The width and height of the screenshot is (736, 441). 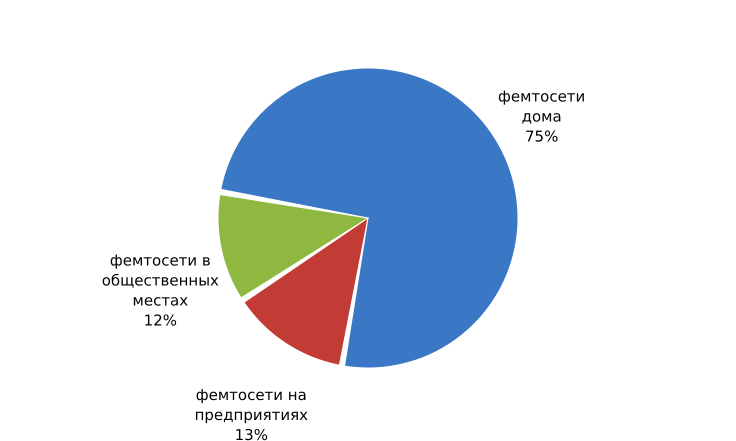 I want to click on data-label: 75%, so click(x=541, y=136).